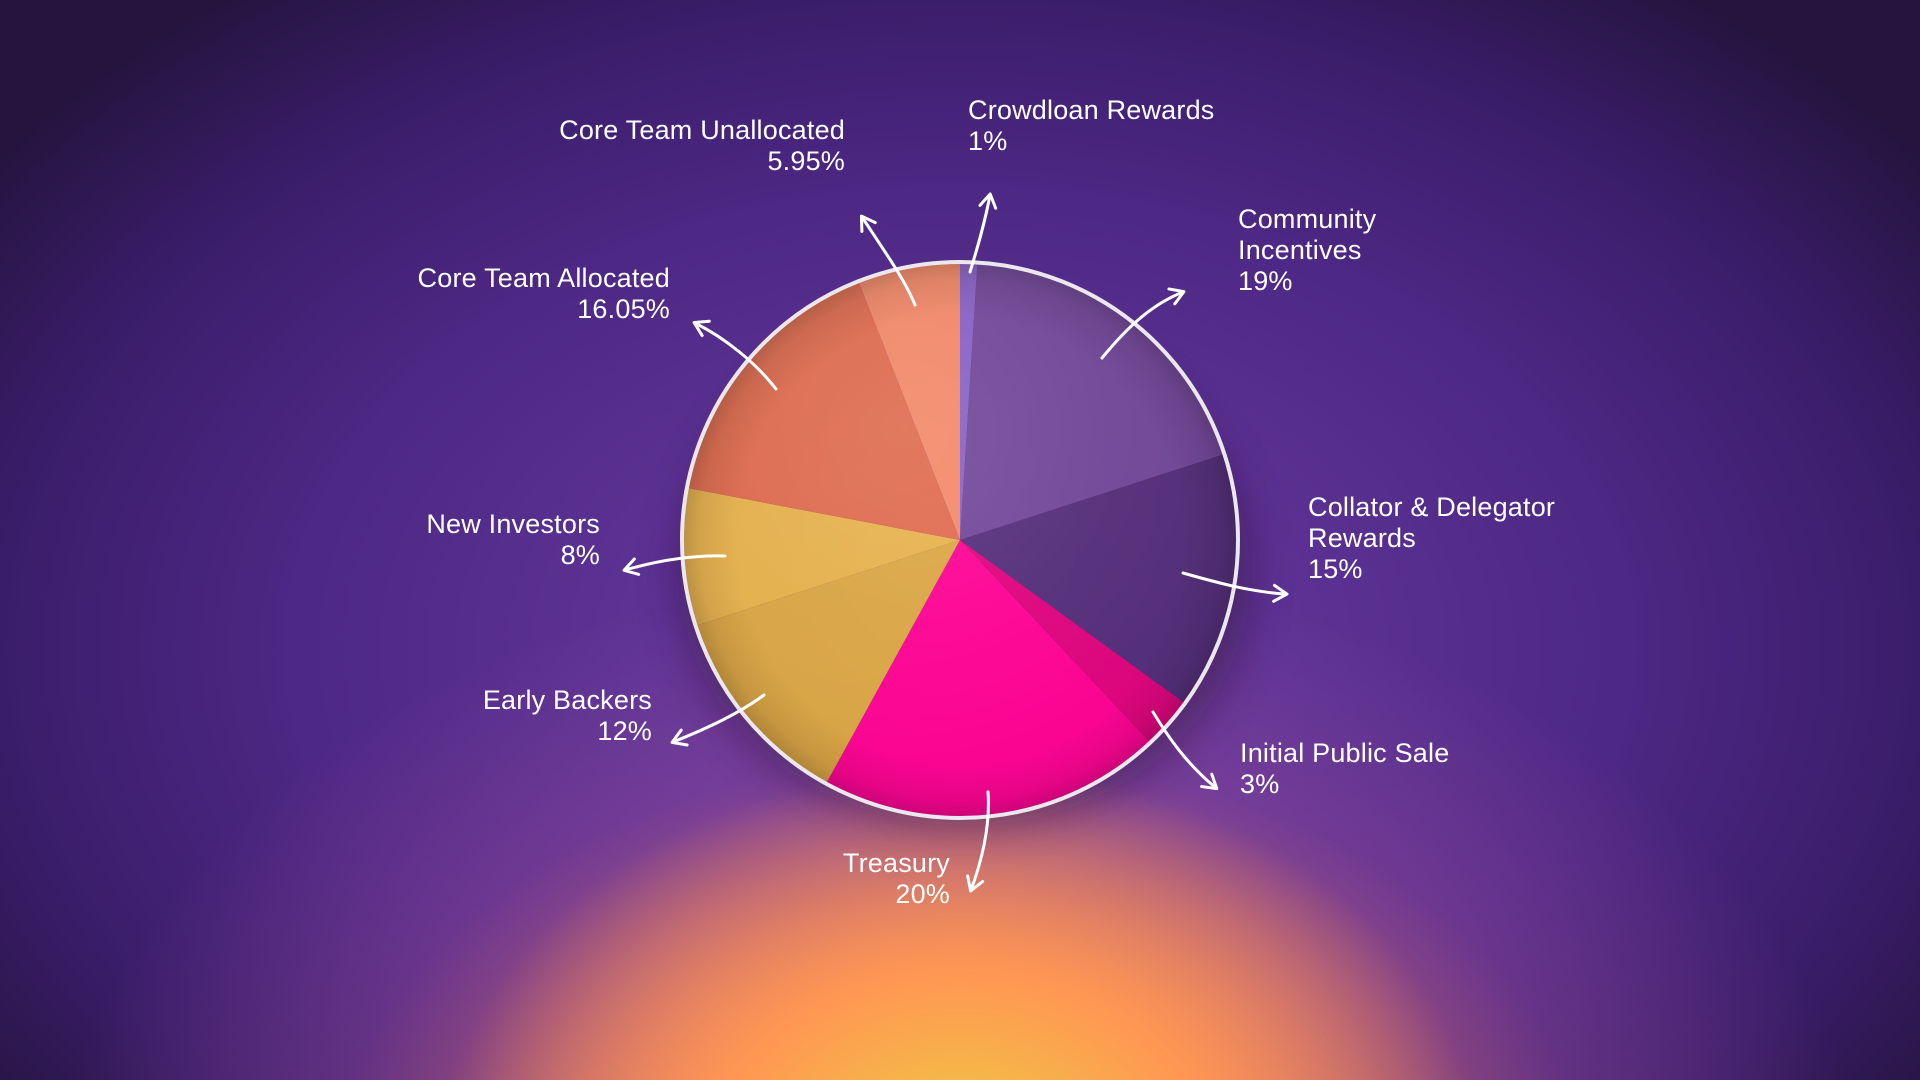 The image size is (1920, 1080). I want to click on slice-name: Incentives, so click(1300, 250).